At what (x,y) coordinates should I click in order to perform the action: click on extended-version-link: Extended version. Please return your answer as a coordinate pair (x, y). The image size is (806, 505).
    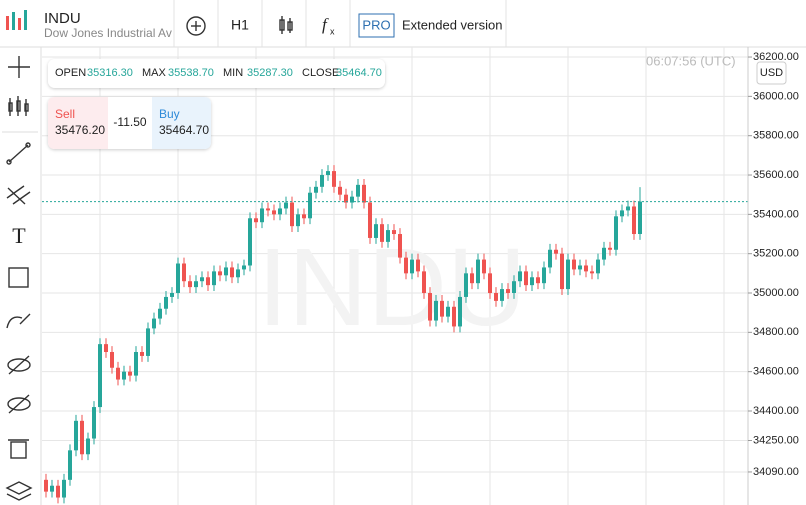
    Looking at the image, I should click on (452, 24).